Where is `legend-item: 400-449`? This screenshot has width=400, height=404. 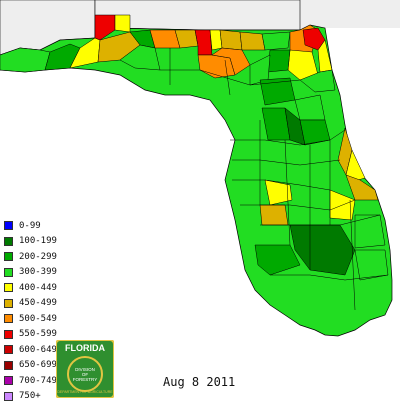
legend-item: 400-449 is located at coordinates (39, 288).